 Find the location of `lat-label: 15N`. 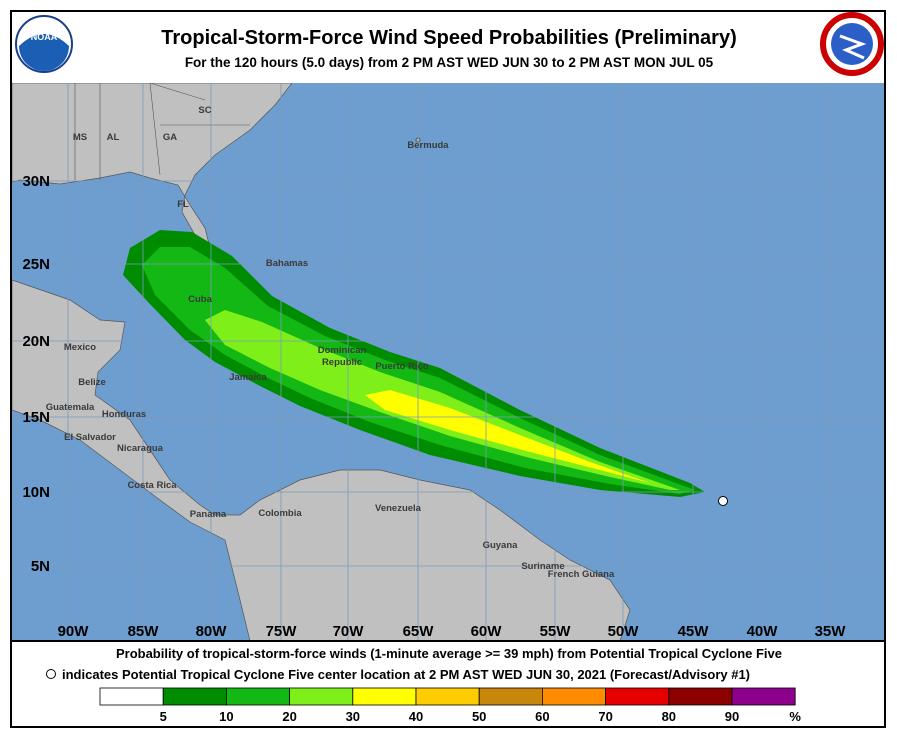

lat-label: 15N is located at coordinates (36, 417).